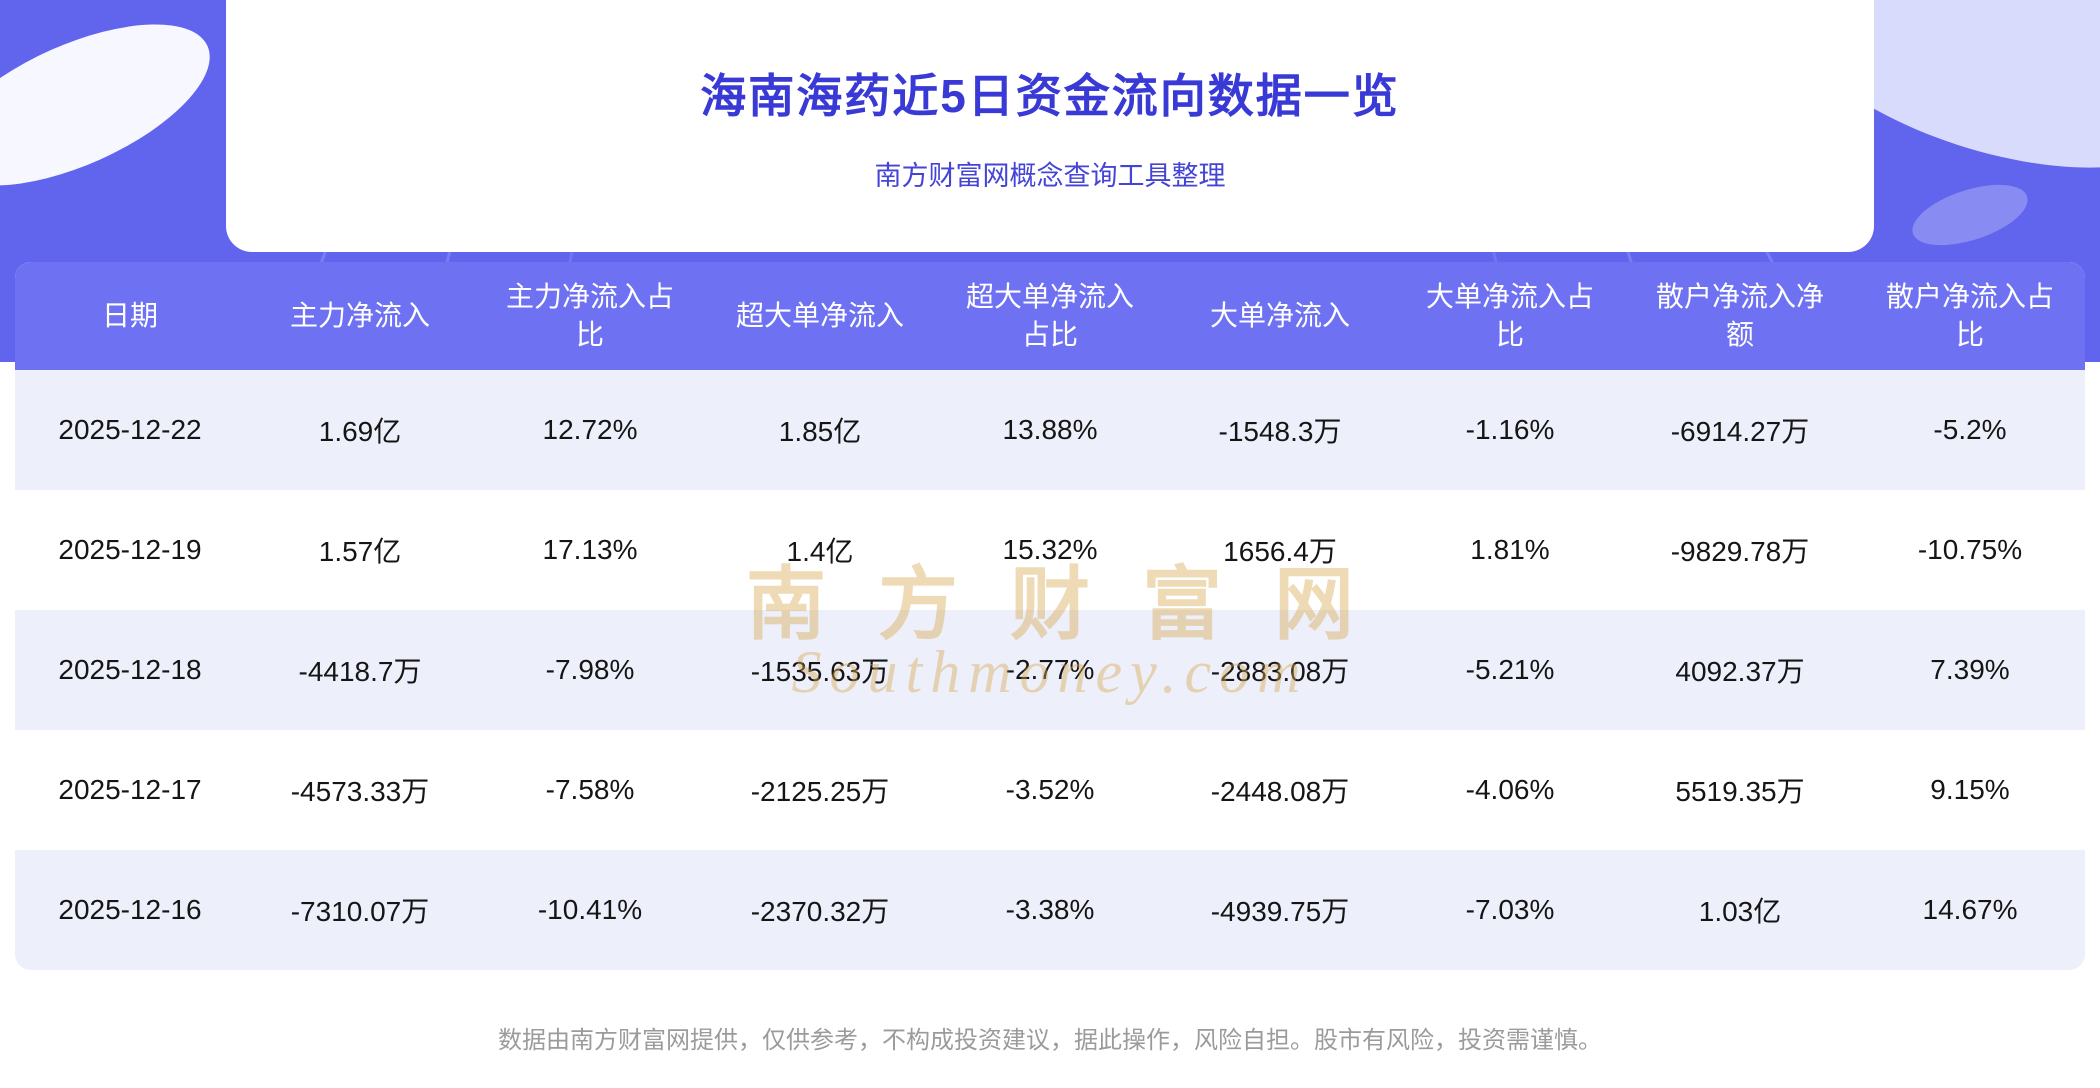 Image resolution: width=2100 pixels, height=1088 pixels. Describe the element at coordinates (820, 791) in the screenshot. I see `table-cell: -2125.25万` at that location.